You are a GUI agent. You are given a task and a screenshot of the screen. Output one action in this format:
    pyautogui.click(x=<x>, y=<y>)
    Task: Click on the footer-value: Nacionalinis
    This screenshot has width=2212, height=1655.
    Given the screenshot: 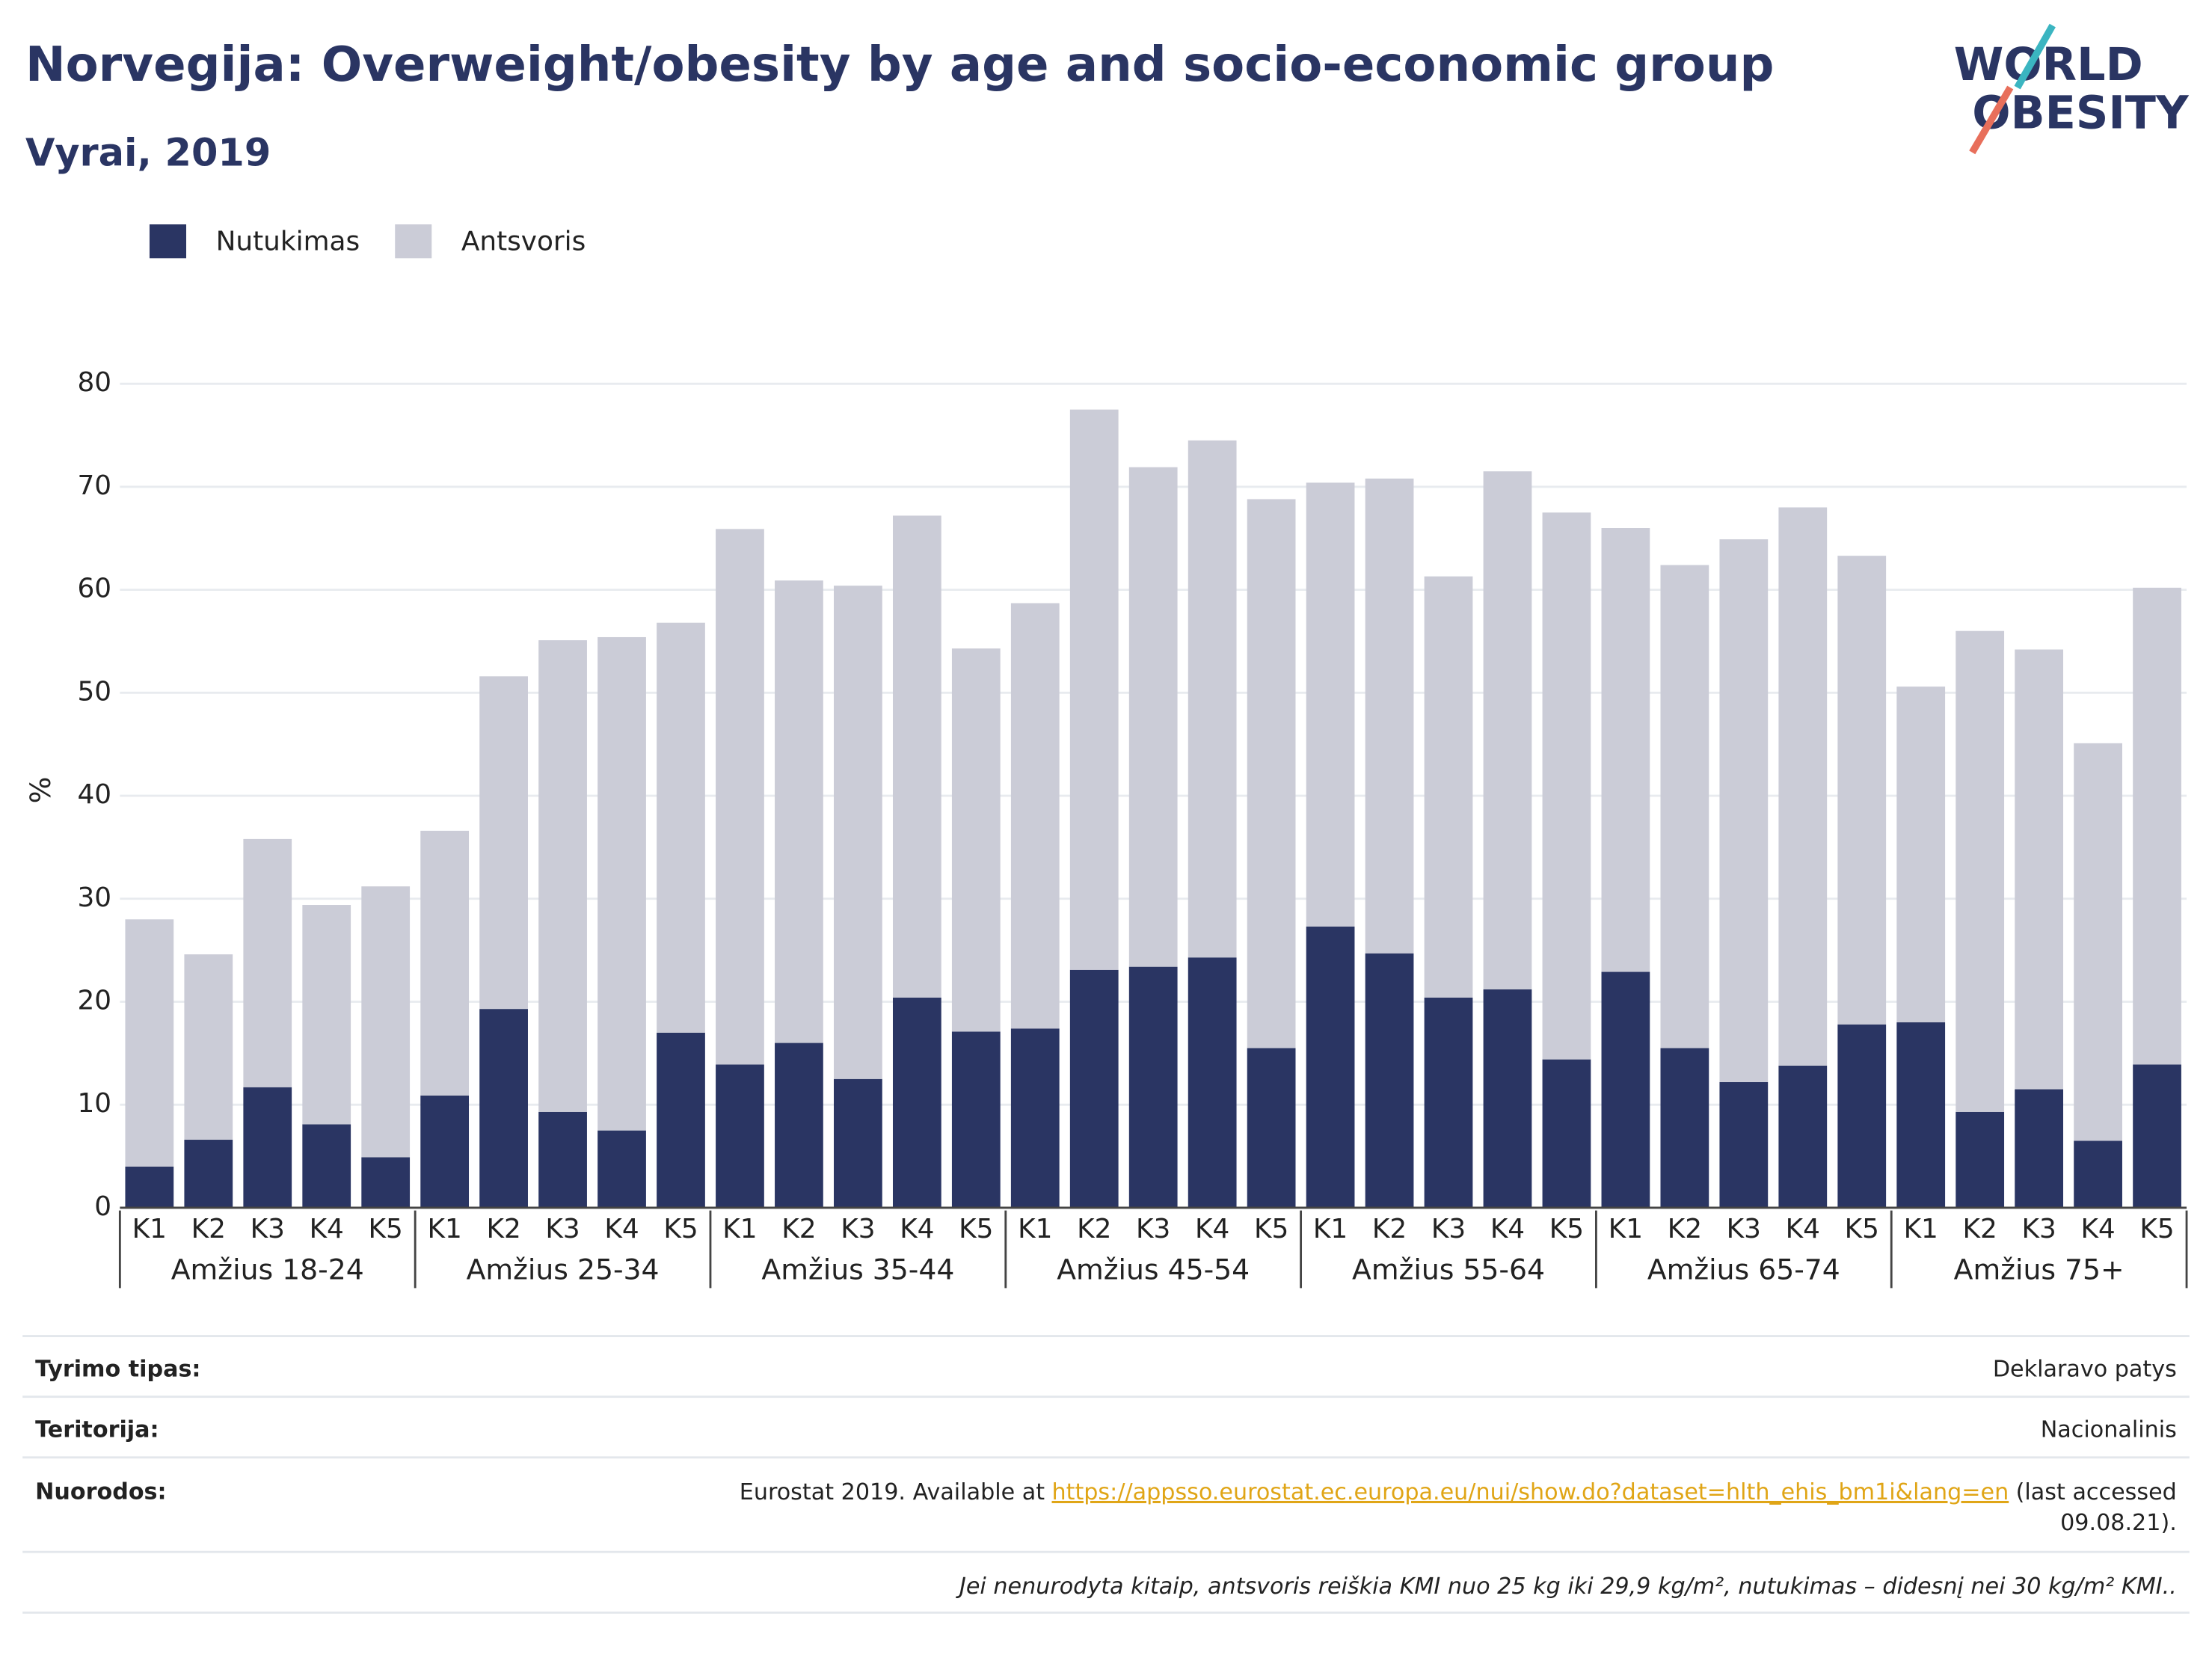 What is the action you would take?
    pyautogui.click(x=2109, y=1429)
    